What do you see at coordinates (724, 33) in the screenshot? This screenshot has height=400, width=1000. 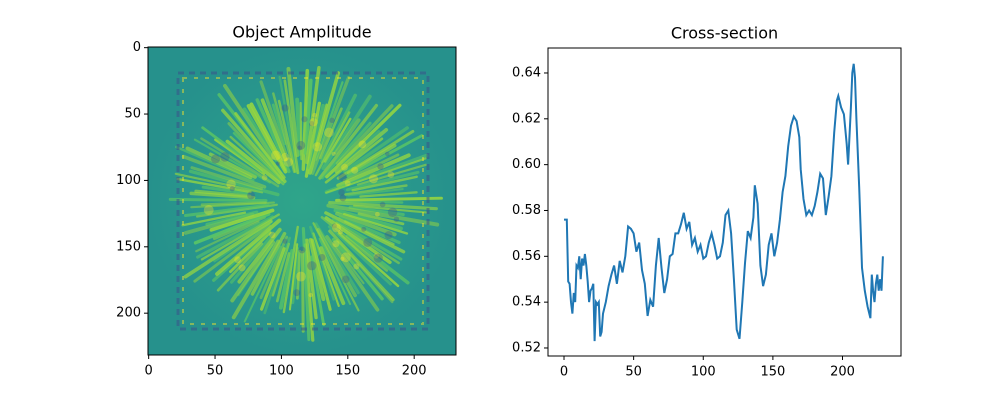 I see `chart-title: Cross-section` at bounding box center [724, 33].